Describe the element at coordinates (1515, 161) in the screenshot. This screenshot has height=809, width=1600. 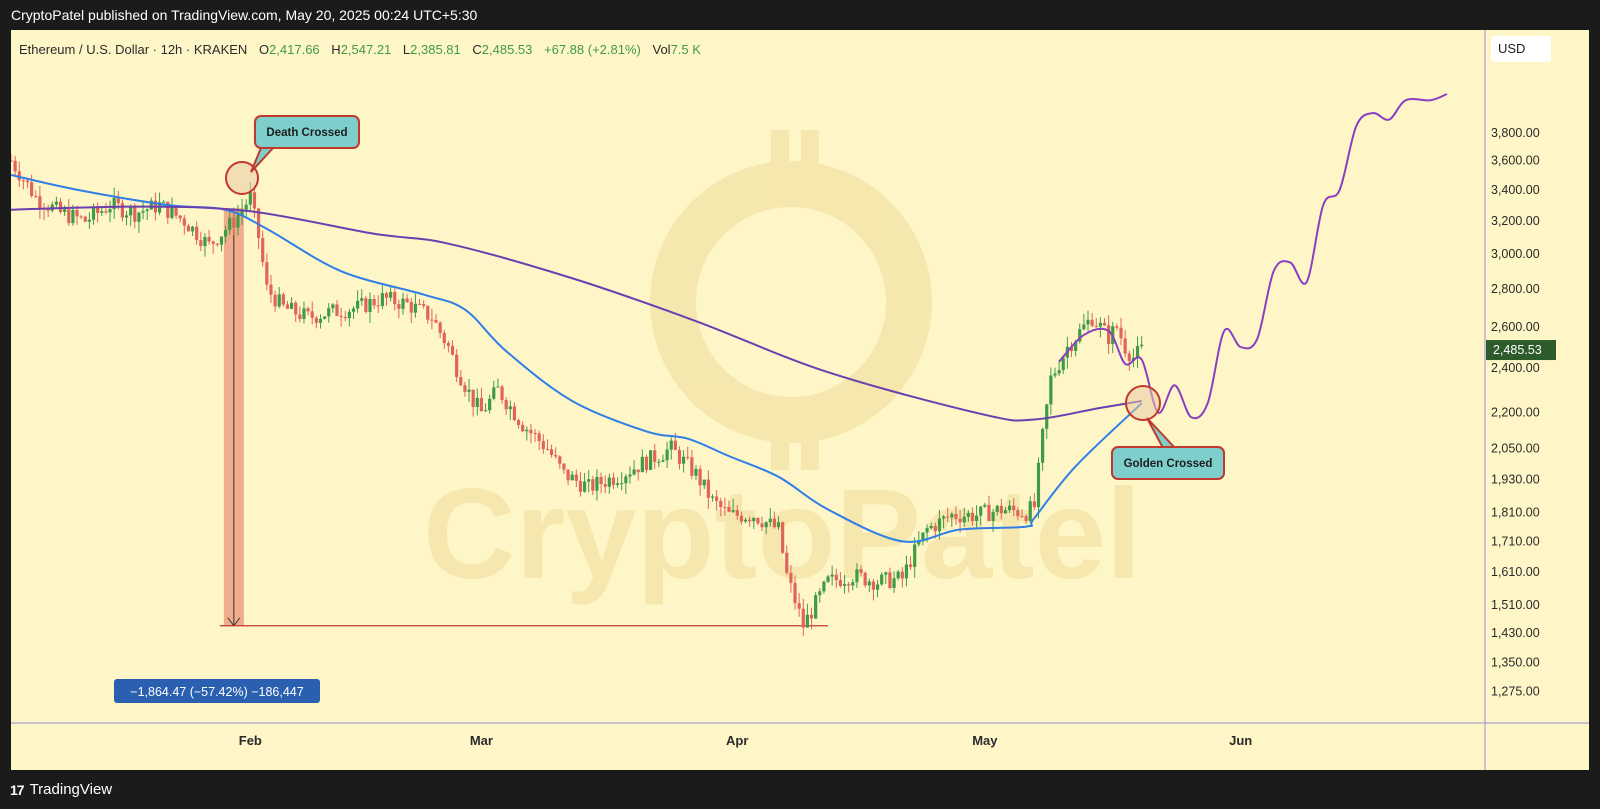
I see `y-tick-label: 3,600.00` at that location.